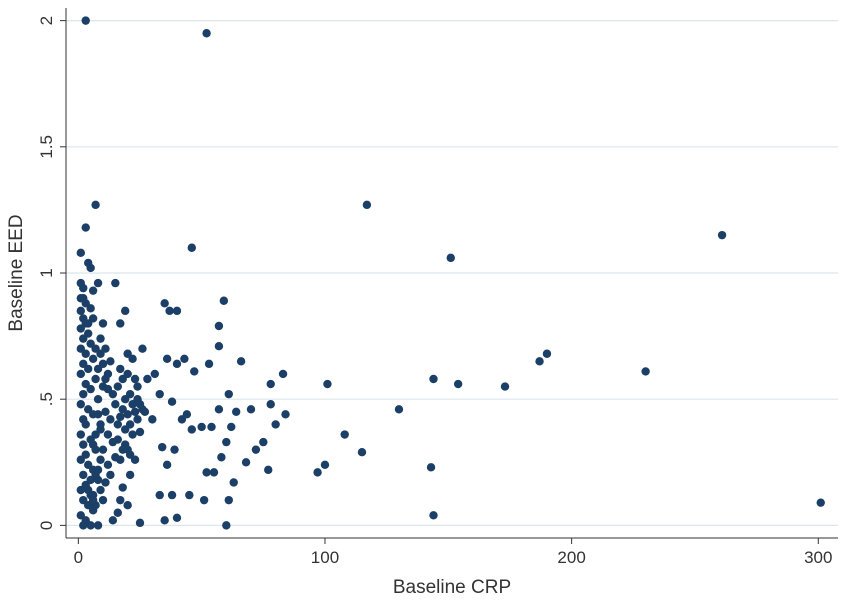  Describe the element at coordinates (325, 557) in the screenshot. I see `x-tick-label: 100` at that location.